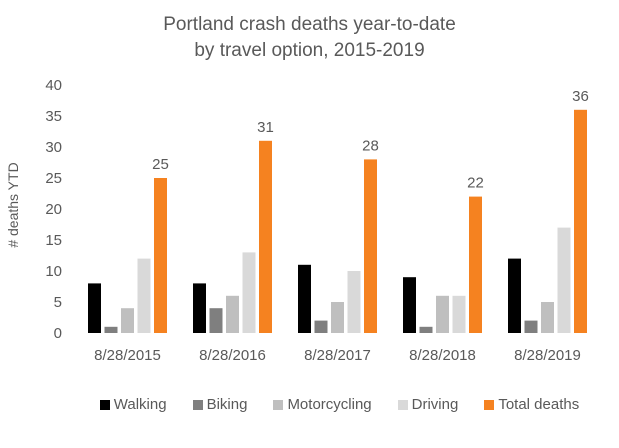 Image resolution: width=619 pixels, height=448 pixels. What do you see at coordinates (53, 116) in the screenshot?
I see `y-tick-label: 35` at bounding box center [53, 116].